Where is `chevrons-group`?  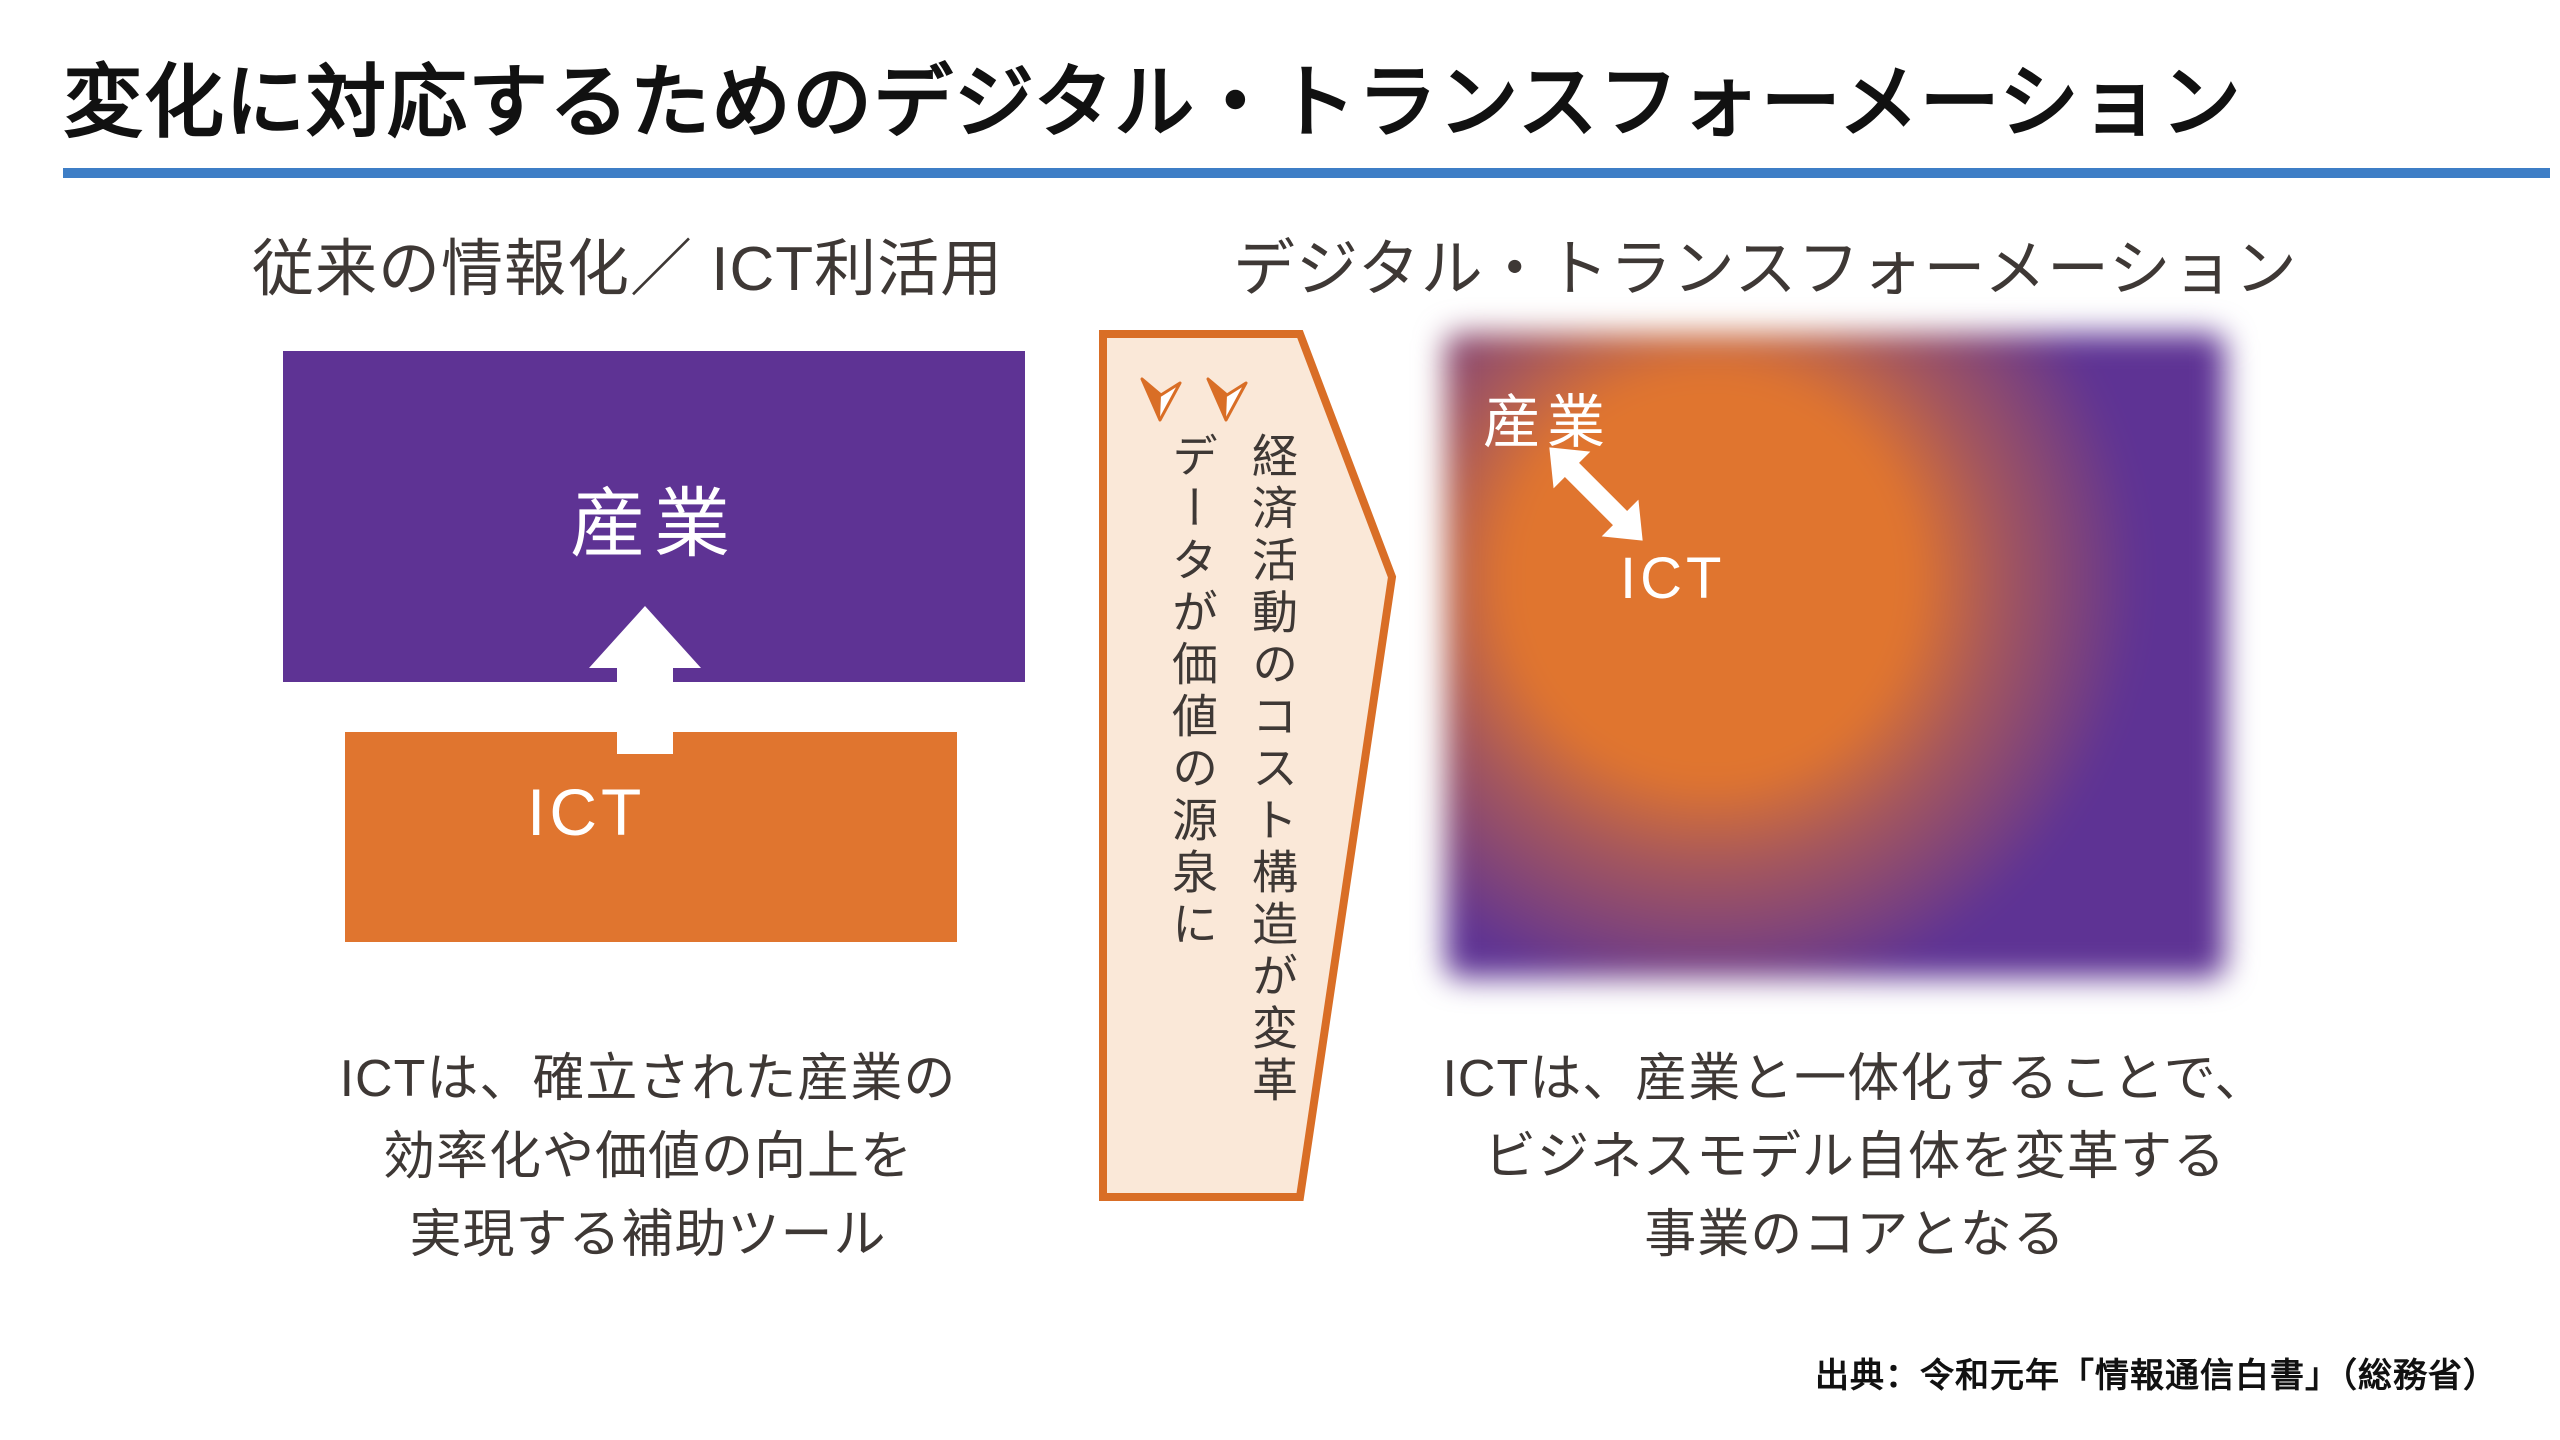 chevrons-group is located at coordinates (1194, 399).